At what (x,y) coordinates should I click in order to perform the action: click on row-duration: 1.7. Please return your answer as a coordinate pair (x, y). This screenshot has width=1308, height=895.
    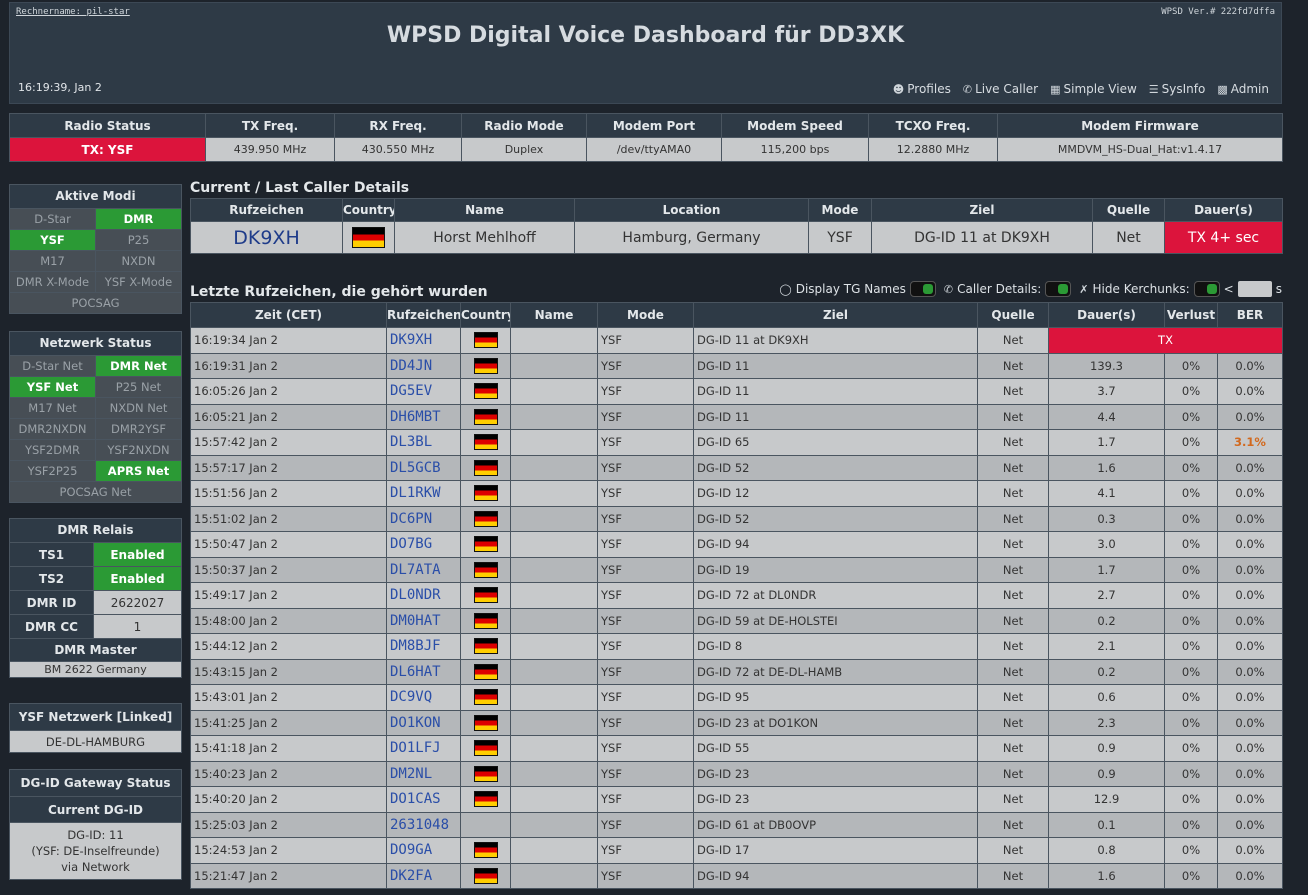
    Looking at the image, I should click on (1106, 569).